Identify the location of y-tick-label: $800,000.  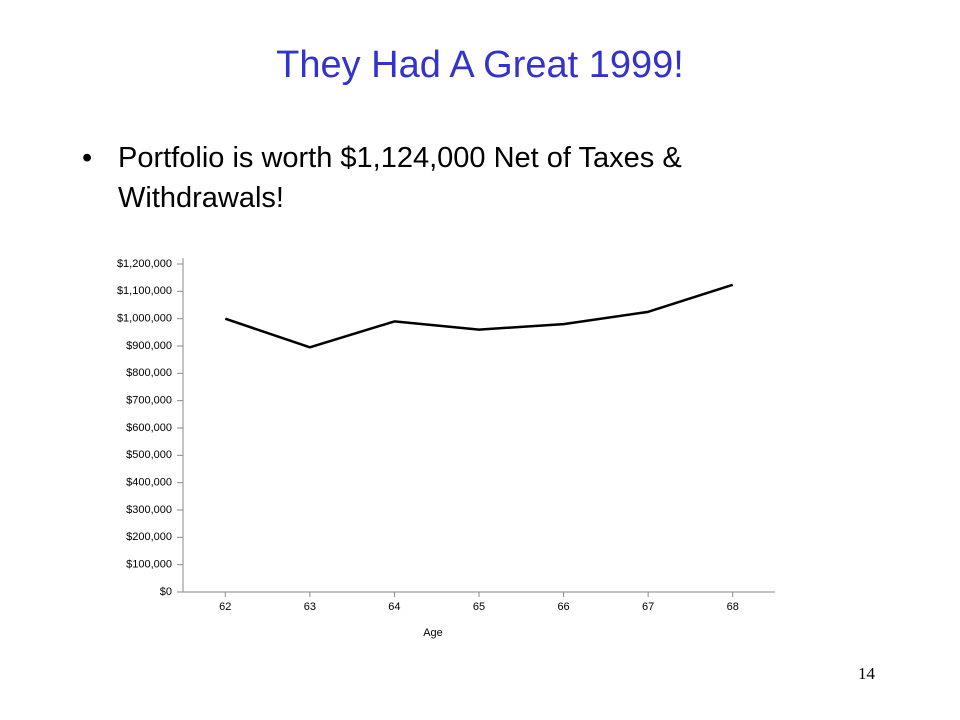
(149, 373).